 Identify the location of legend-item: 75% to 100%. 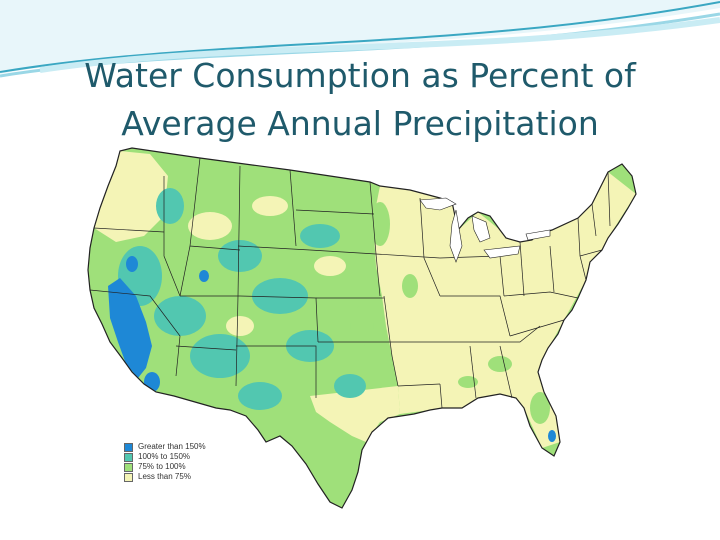
(165, 467).